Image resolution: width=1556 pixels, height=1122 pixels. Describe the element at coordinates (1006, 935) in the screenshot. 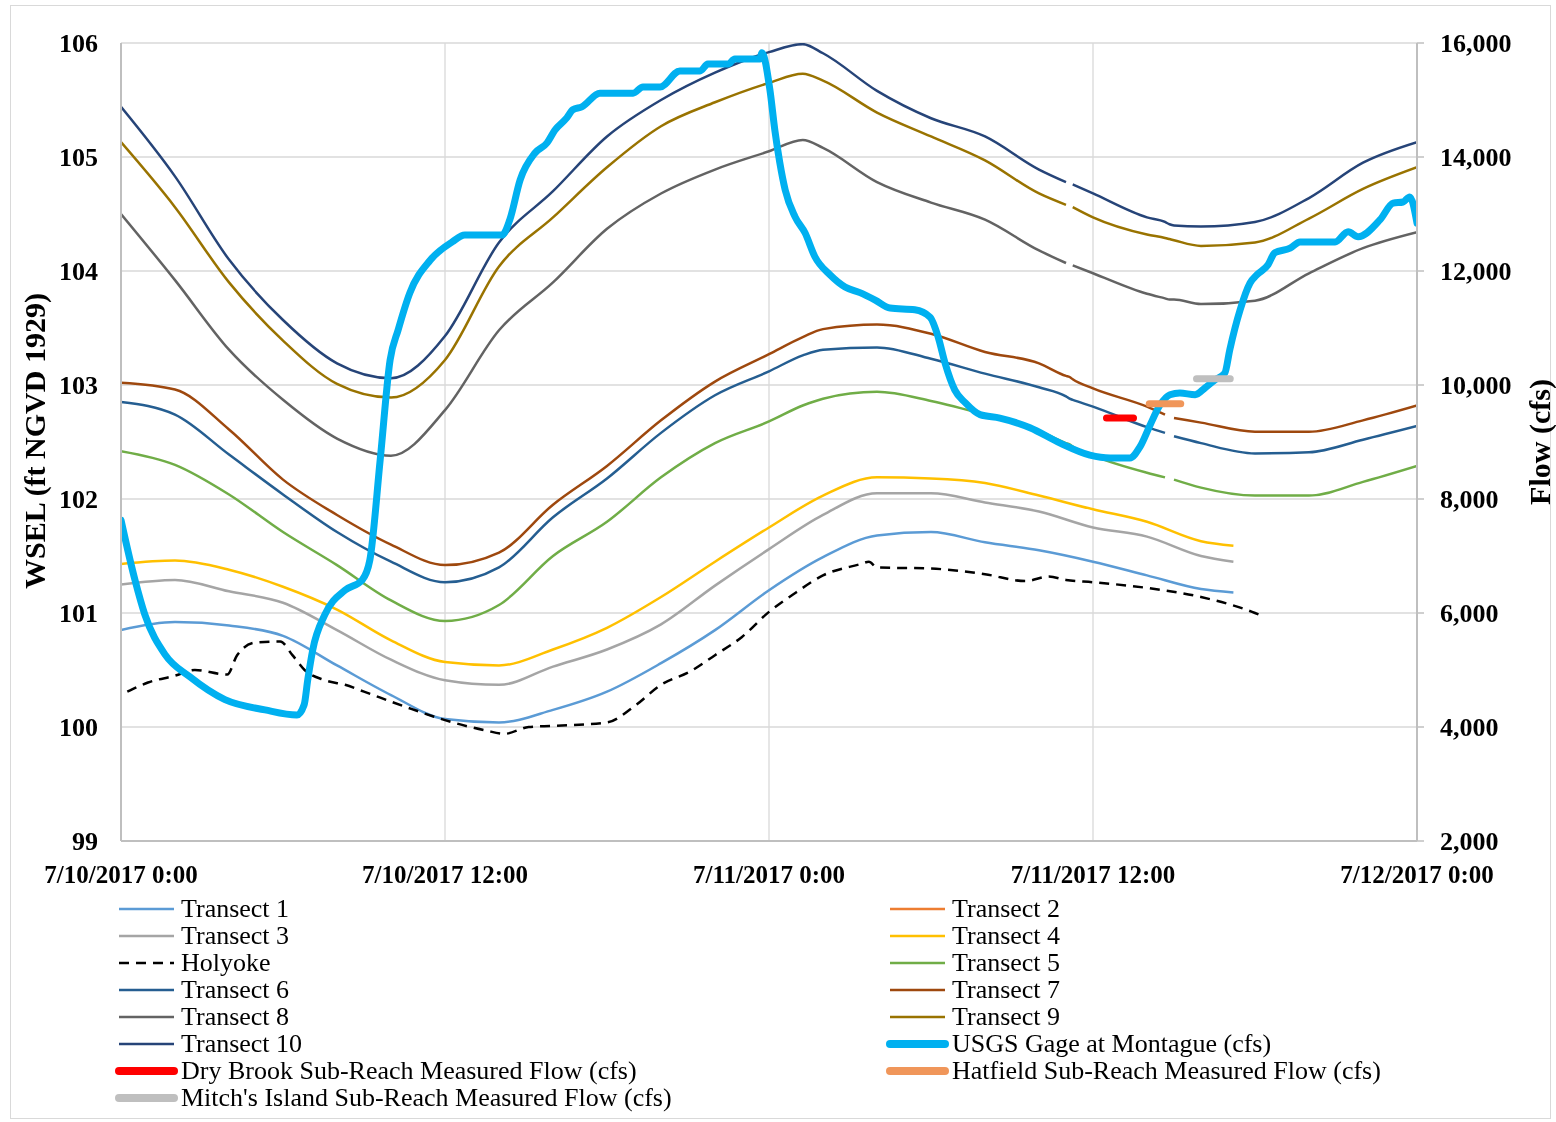

I see `legend-label: Transect 4` at that location.